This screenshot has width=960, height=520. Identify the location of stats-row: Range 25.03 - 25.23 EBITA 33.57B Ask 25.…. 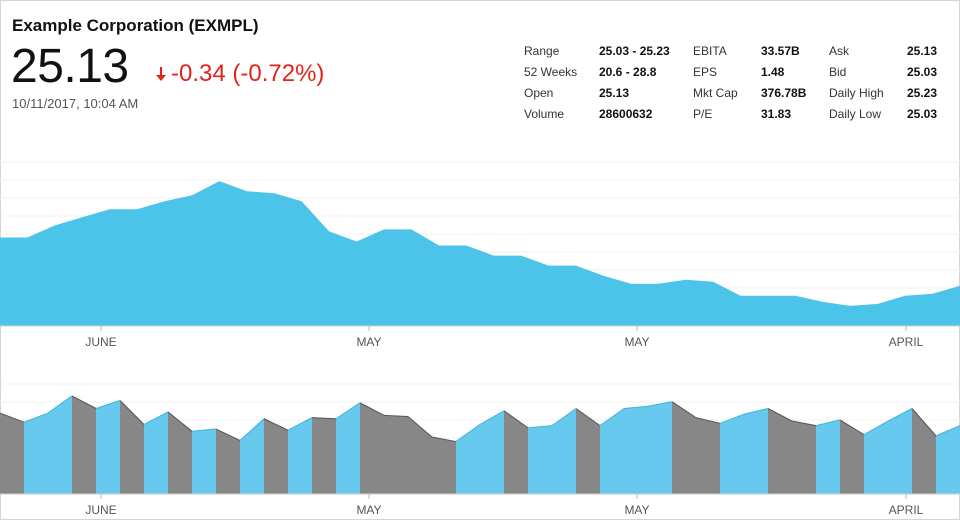
(733, 50).